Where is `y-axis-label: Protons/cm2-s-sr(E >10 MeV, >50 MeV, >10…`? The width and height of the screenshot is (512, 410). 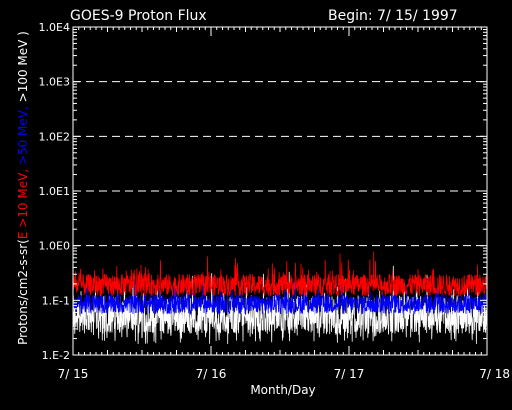
y-axis-label: Protons/cm2-s-sr(E >10 MeV, >50 MeV, >10… is located at coordinates (23, 188).